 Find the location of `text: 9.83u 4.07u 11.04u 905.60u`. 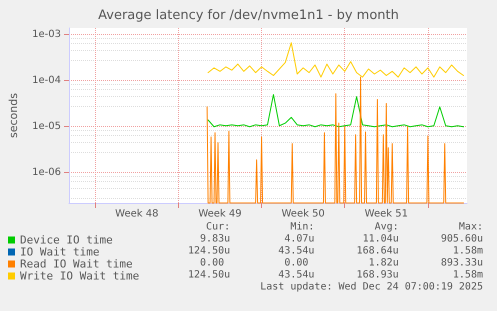

text: 9.83u 4.07u 11.04u 905.60u is located at coordinates (341, 239).